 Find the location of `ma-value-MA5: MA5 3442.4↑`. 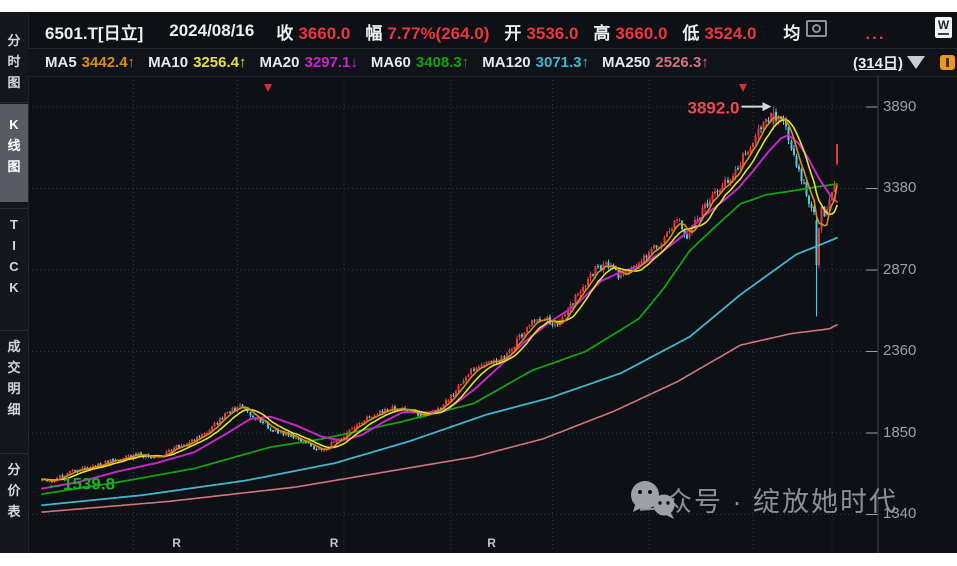

ma-value-MA5: MA5 3442.4↑ is located at coordinates (90, 62).